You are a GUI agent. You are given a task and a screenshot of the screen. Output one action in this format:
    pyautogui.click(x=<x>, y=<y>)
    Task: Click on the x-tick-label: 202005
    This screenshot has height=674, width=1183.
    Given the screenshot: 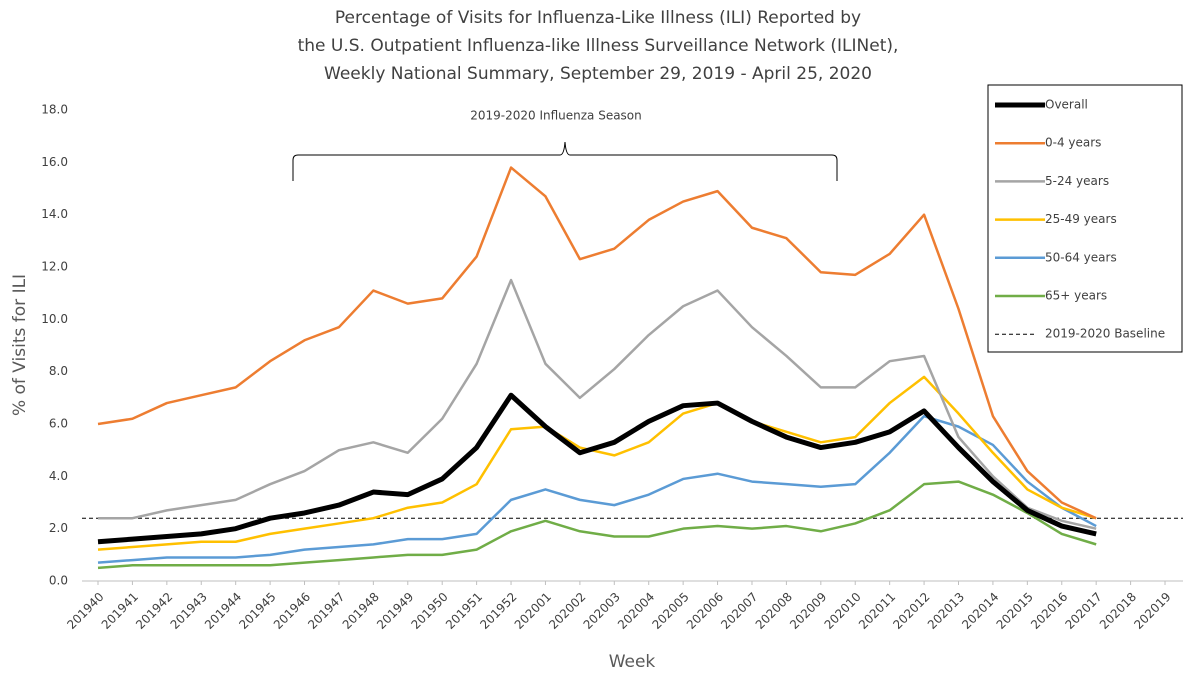 What is the action you would take?
    pyautogui.click(x=670, y=611)
    